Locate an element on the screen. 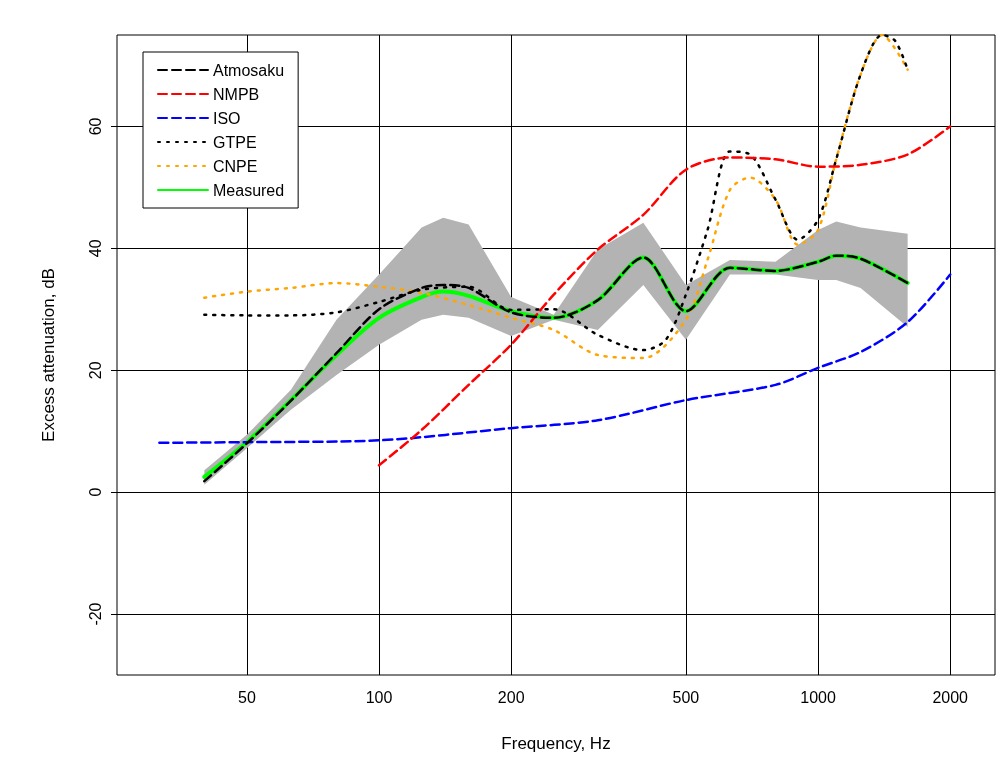 The image size is (1008, 778). x-tick-label: 100 is located at coordinates (379, 697).